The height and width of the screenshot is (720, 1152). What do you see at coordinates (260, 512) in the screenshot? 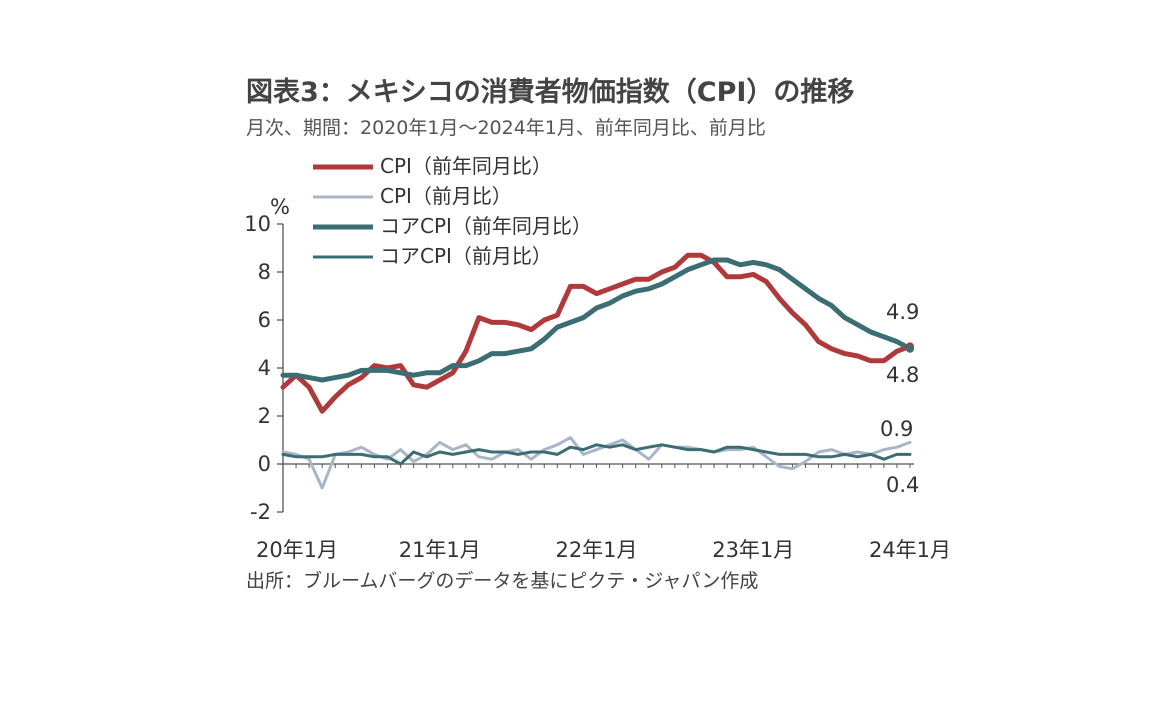
I see `y-tick-label: -2` at bounding box center [260, 512].